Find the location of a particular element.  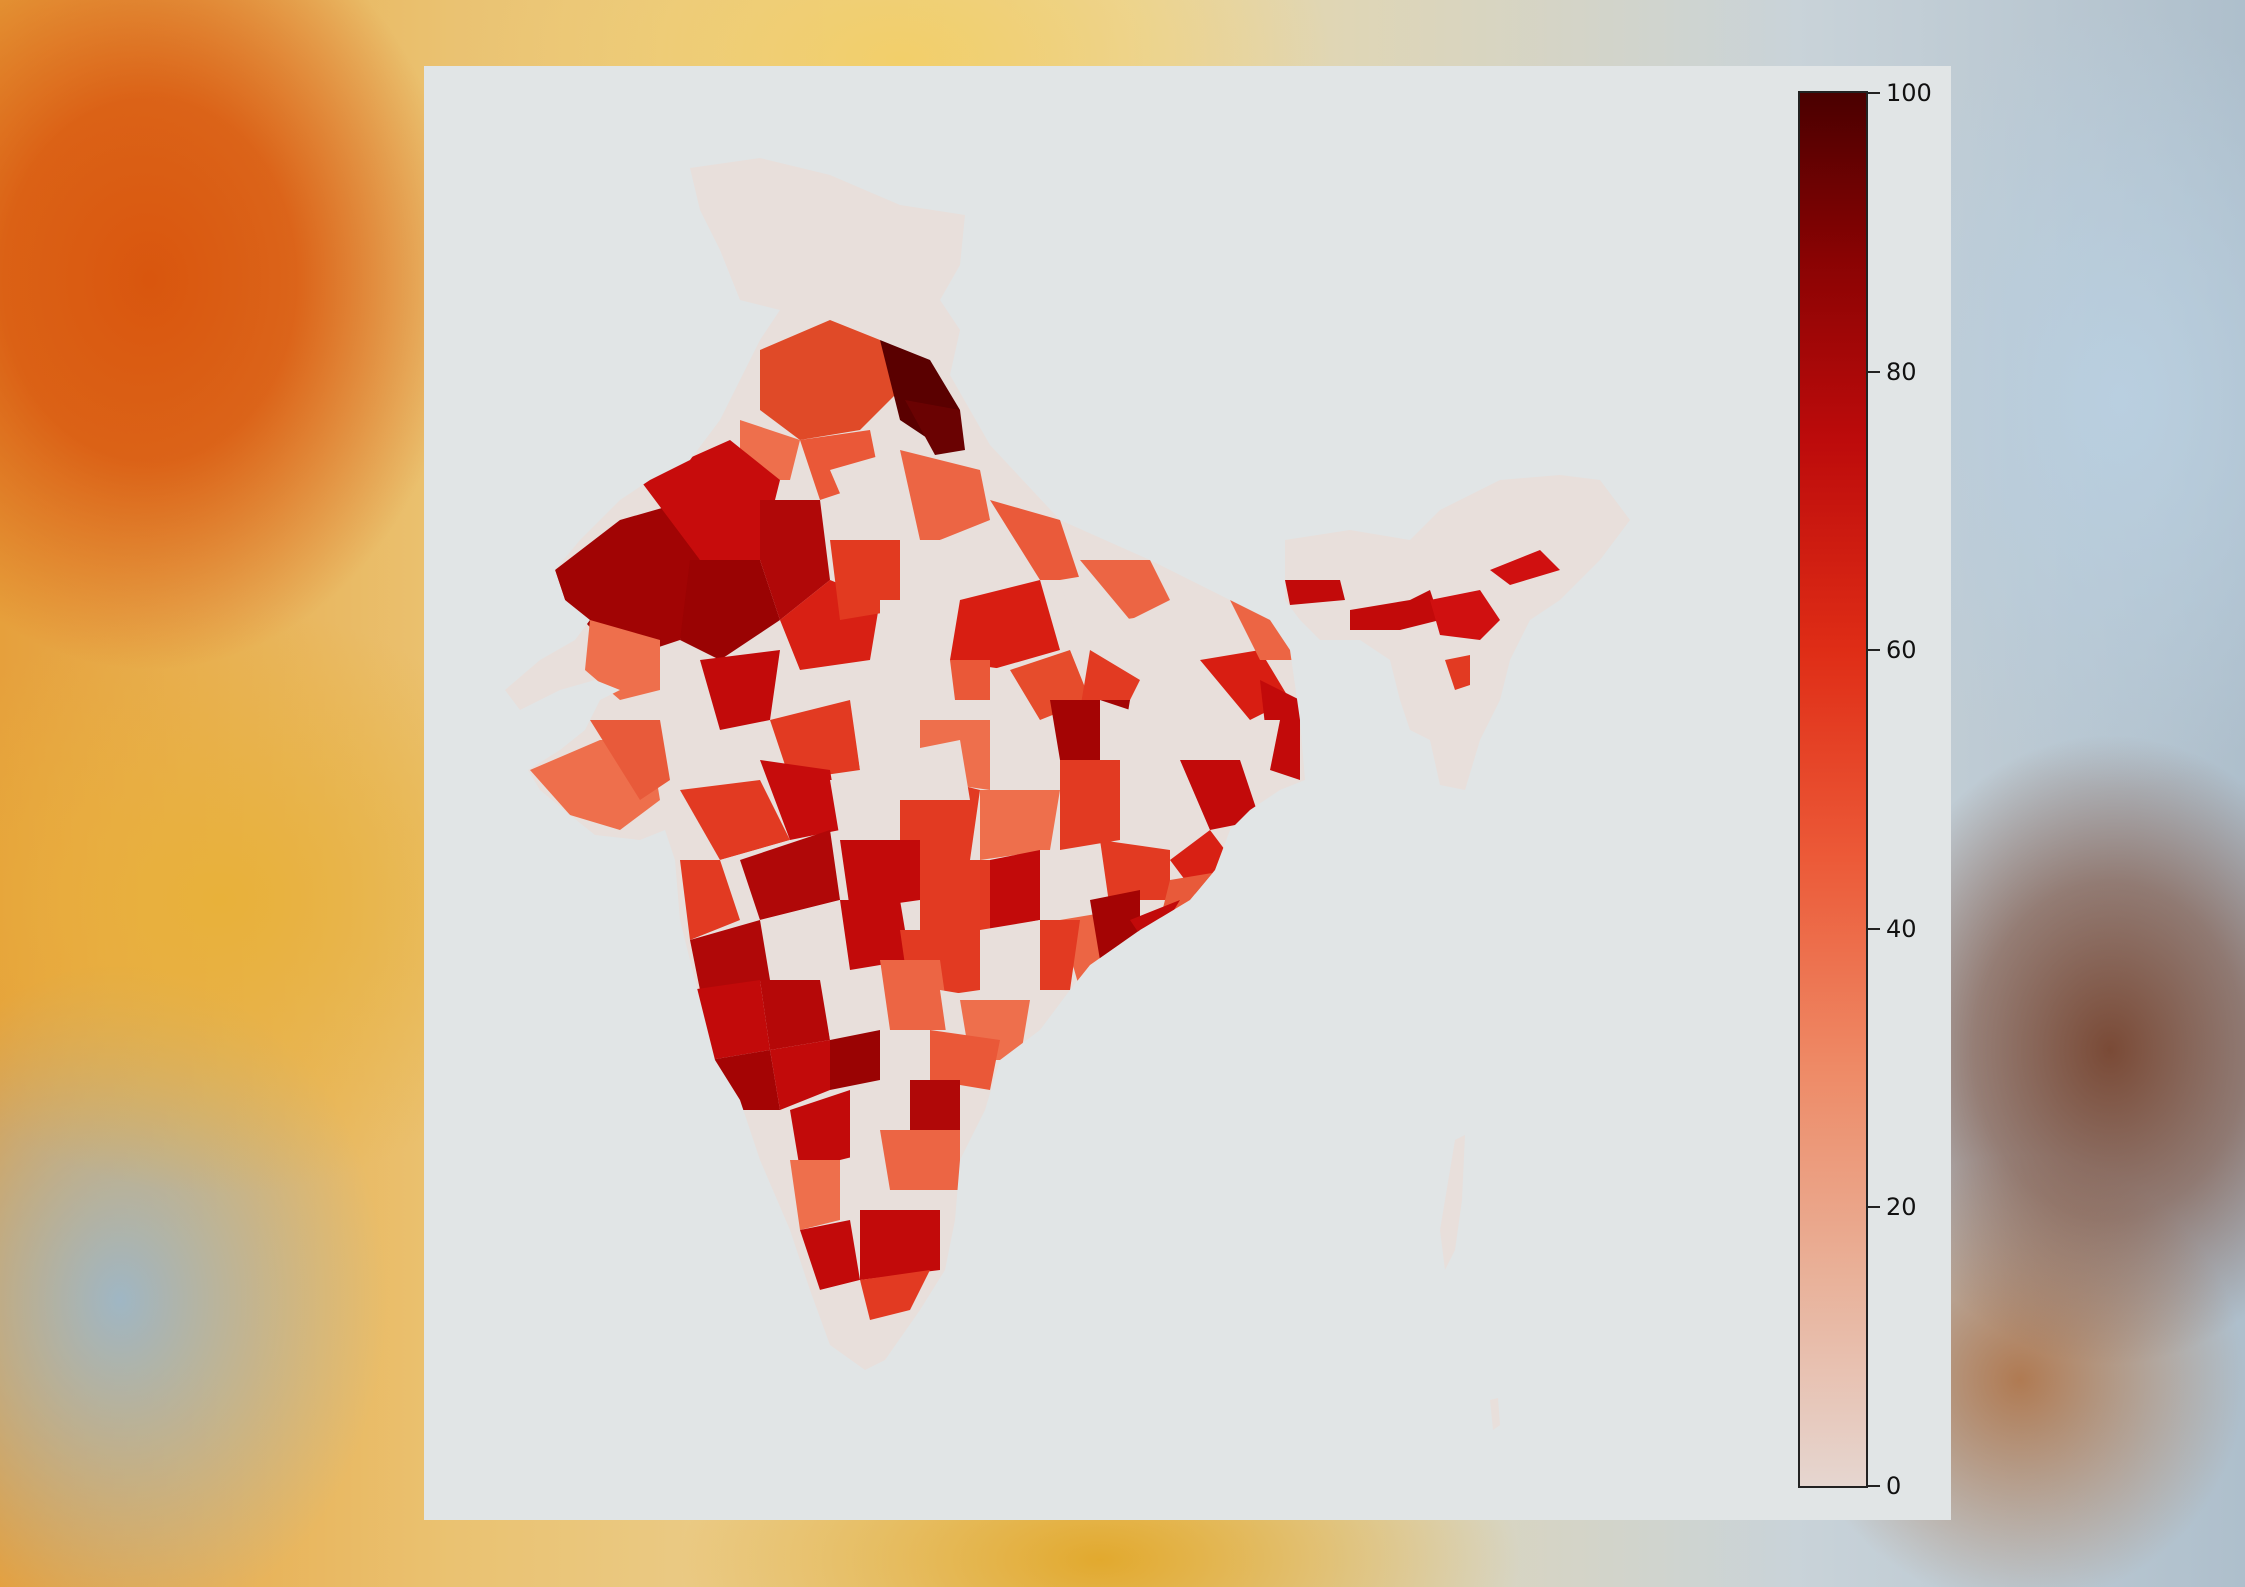

colorbar-tick-label: 20 is located at coordinates (1901, 1207).